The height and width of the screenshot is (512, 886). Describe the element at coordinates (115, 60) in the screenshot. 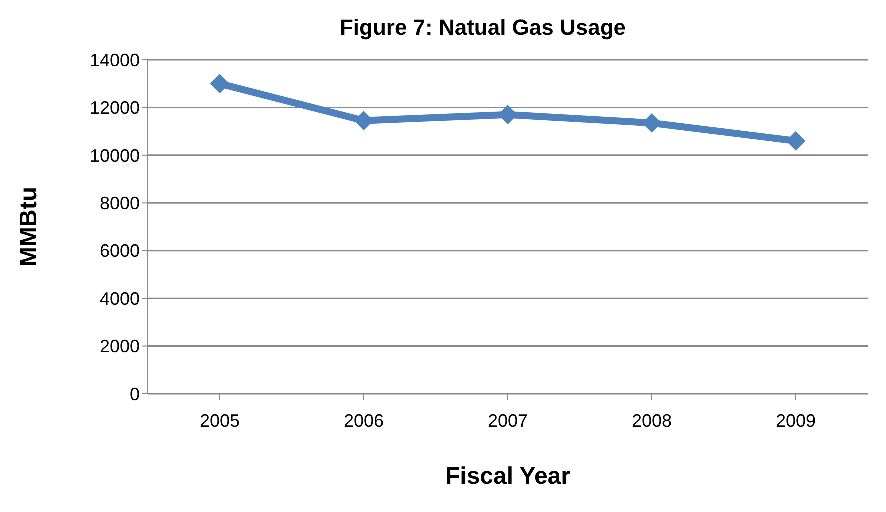

I see `y-tick-label: 14000` at that location.